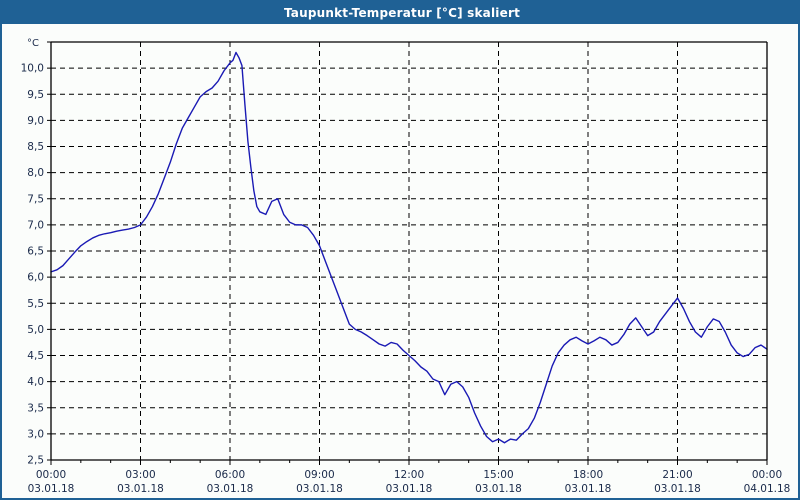  Describe the element at coordinates (49, 251) in the screenshot. I see `y-axis-tick-marks` at that location.